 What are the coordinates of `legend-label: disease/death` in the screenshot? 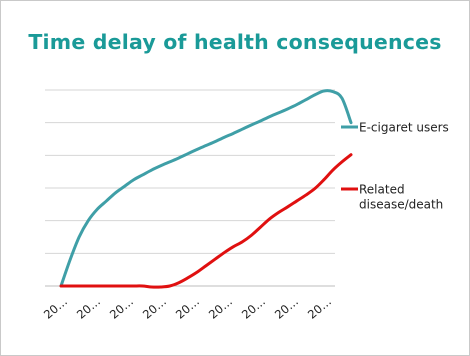 It's located at (401, 205).